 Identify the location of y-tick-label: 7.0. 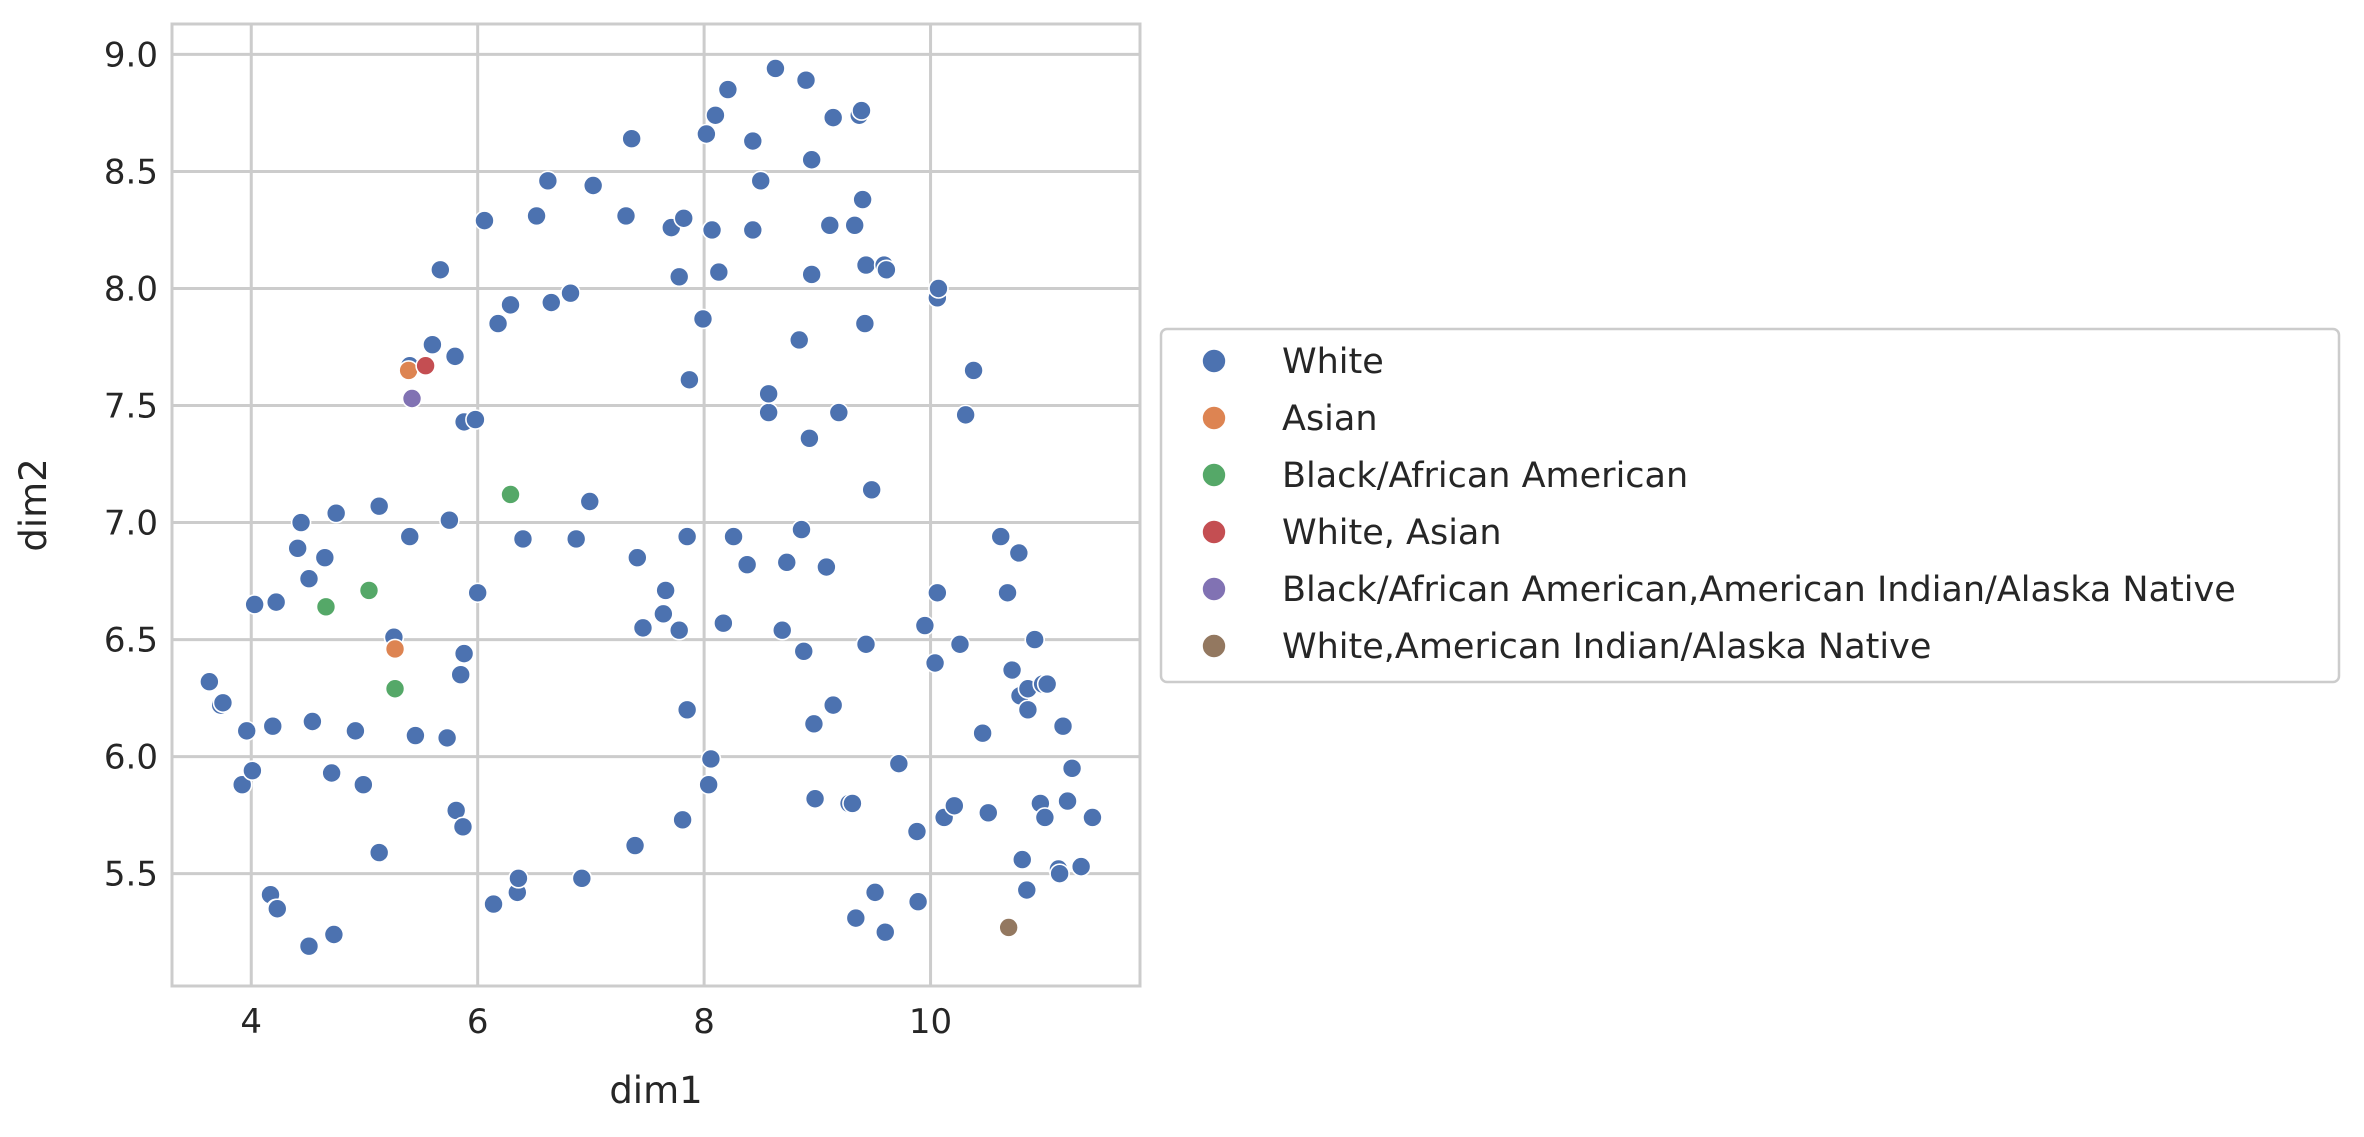
(131, 524).